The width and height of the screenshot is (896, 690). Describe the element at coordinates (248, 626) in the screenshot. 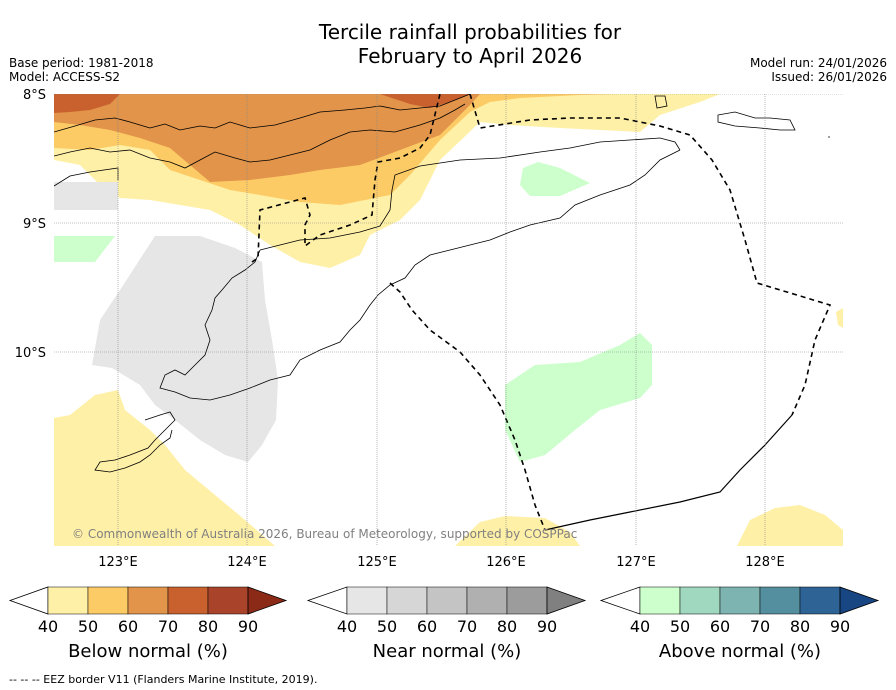

I see `below-normal-tick-label: 90` at that location.